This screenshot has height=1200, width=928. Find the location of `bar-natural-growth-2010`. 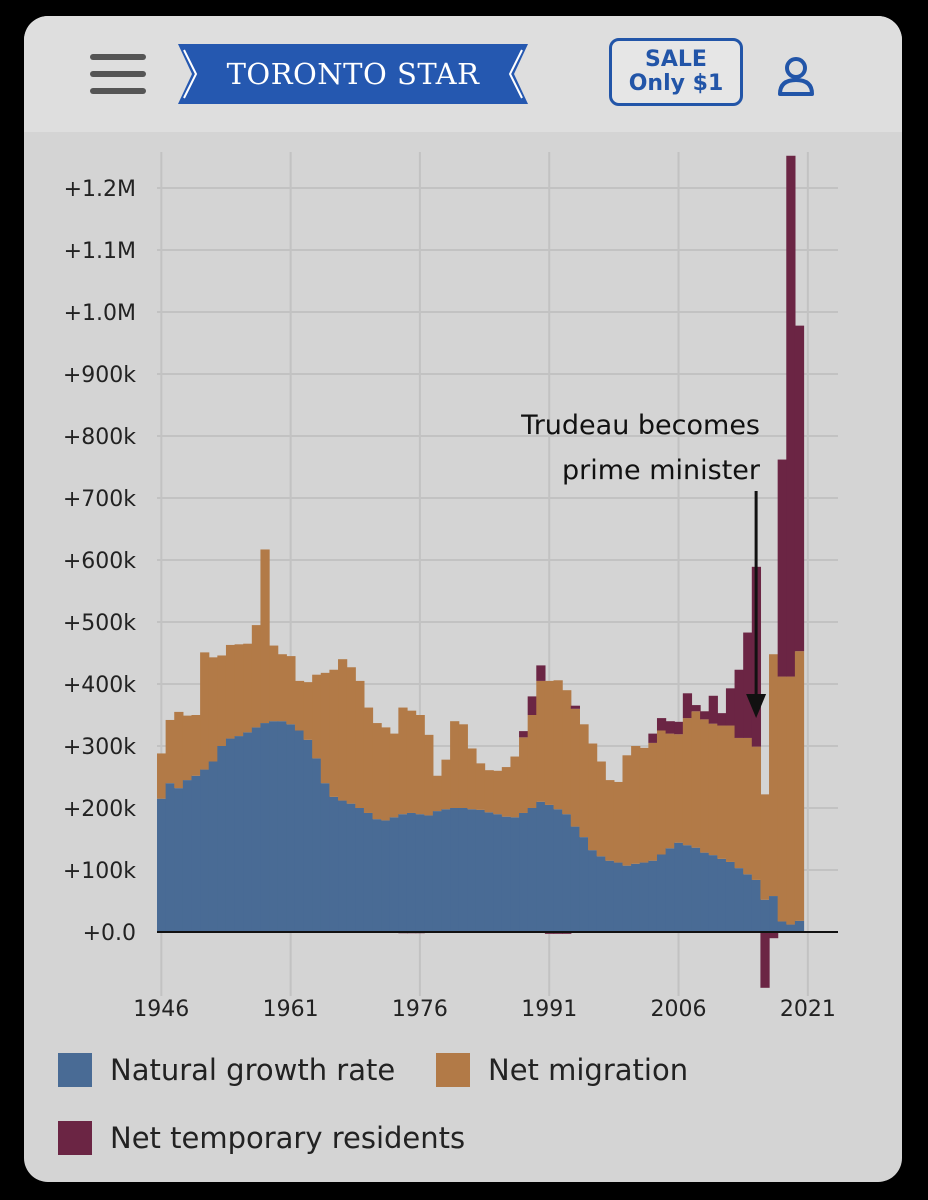

bar-natural-growth-2010 is located at coordinates (713, 893).